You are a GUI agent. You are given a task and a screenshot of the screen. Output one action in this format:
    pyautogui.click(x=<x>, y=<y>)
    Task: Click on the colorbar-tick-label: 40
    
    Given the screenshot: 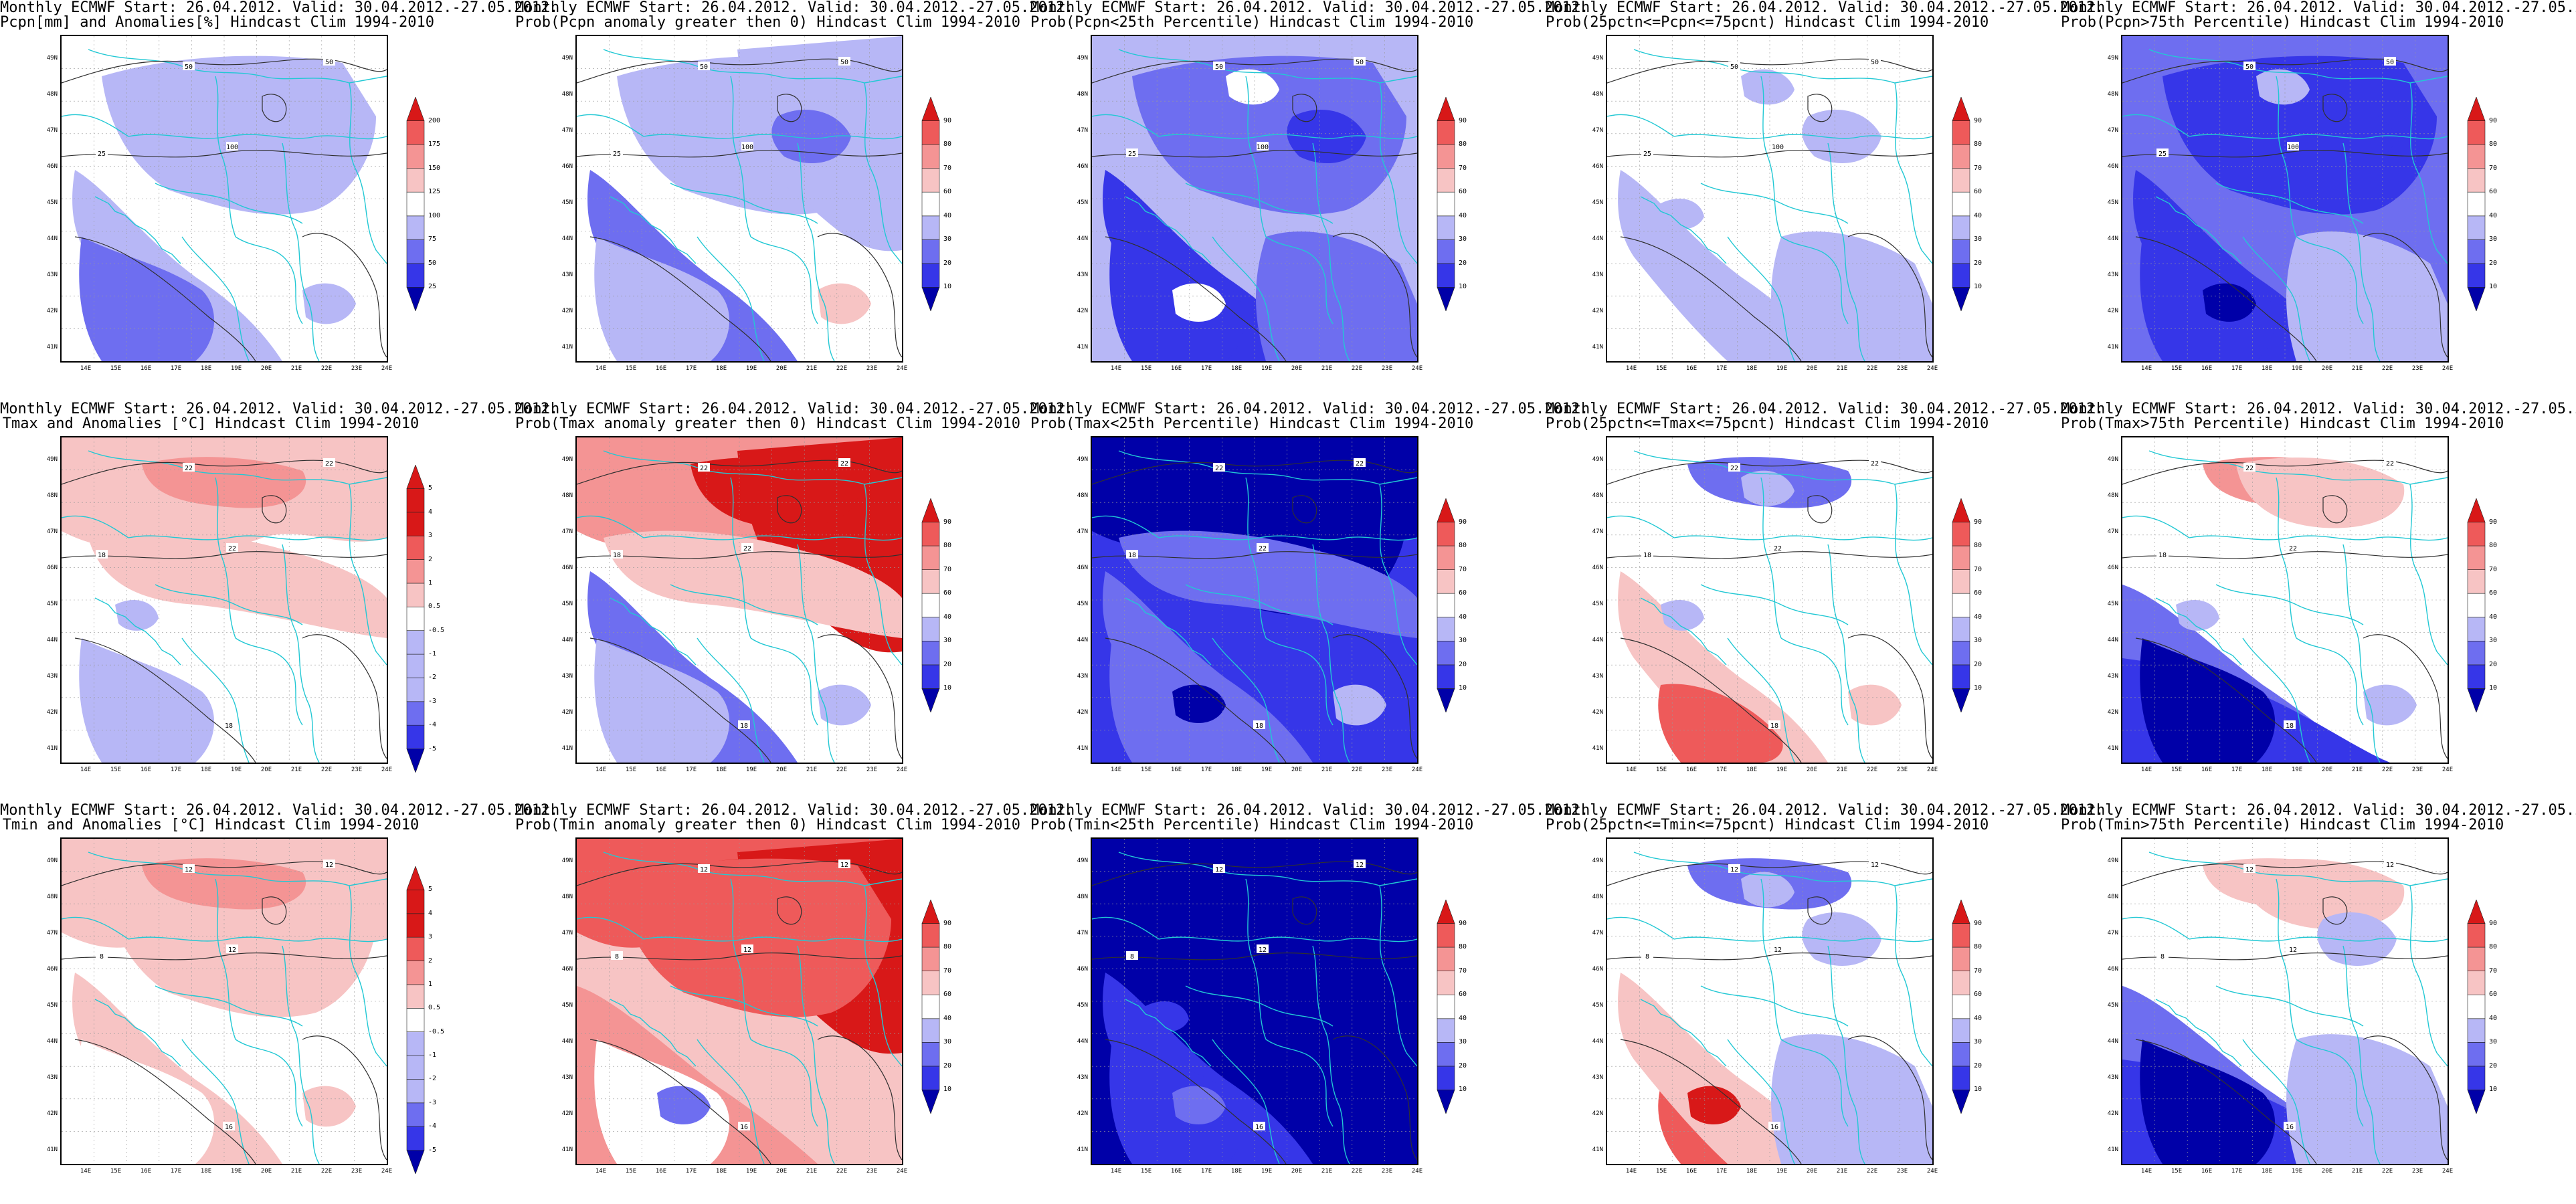 What is the action you would take?
    pyautogui.click(x=1463, y=1018)
    